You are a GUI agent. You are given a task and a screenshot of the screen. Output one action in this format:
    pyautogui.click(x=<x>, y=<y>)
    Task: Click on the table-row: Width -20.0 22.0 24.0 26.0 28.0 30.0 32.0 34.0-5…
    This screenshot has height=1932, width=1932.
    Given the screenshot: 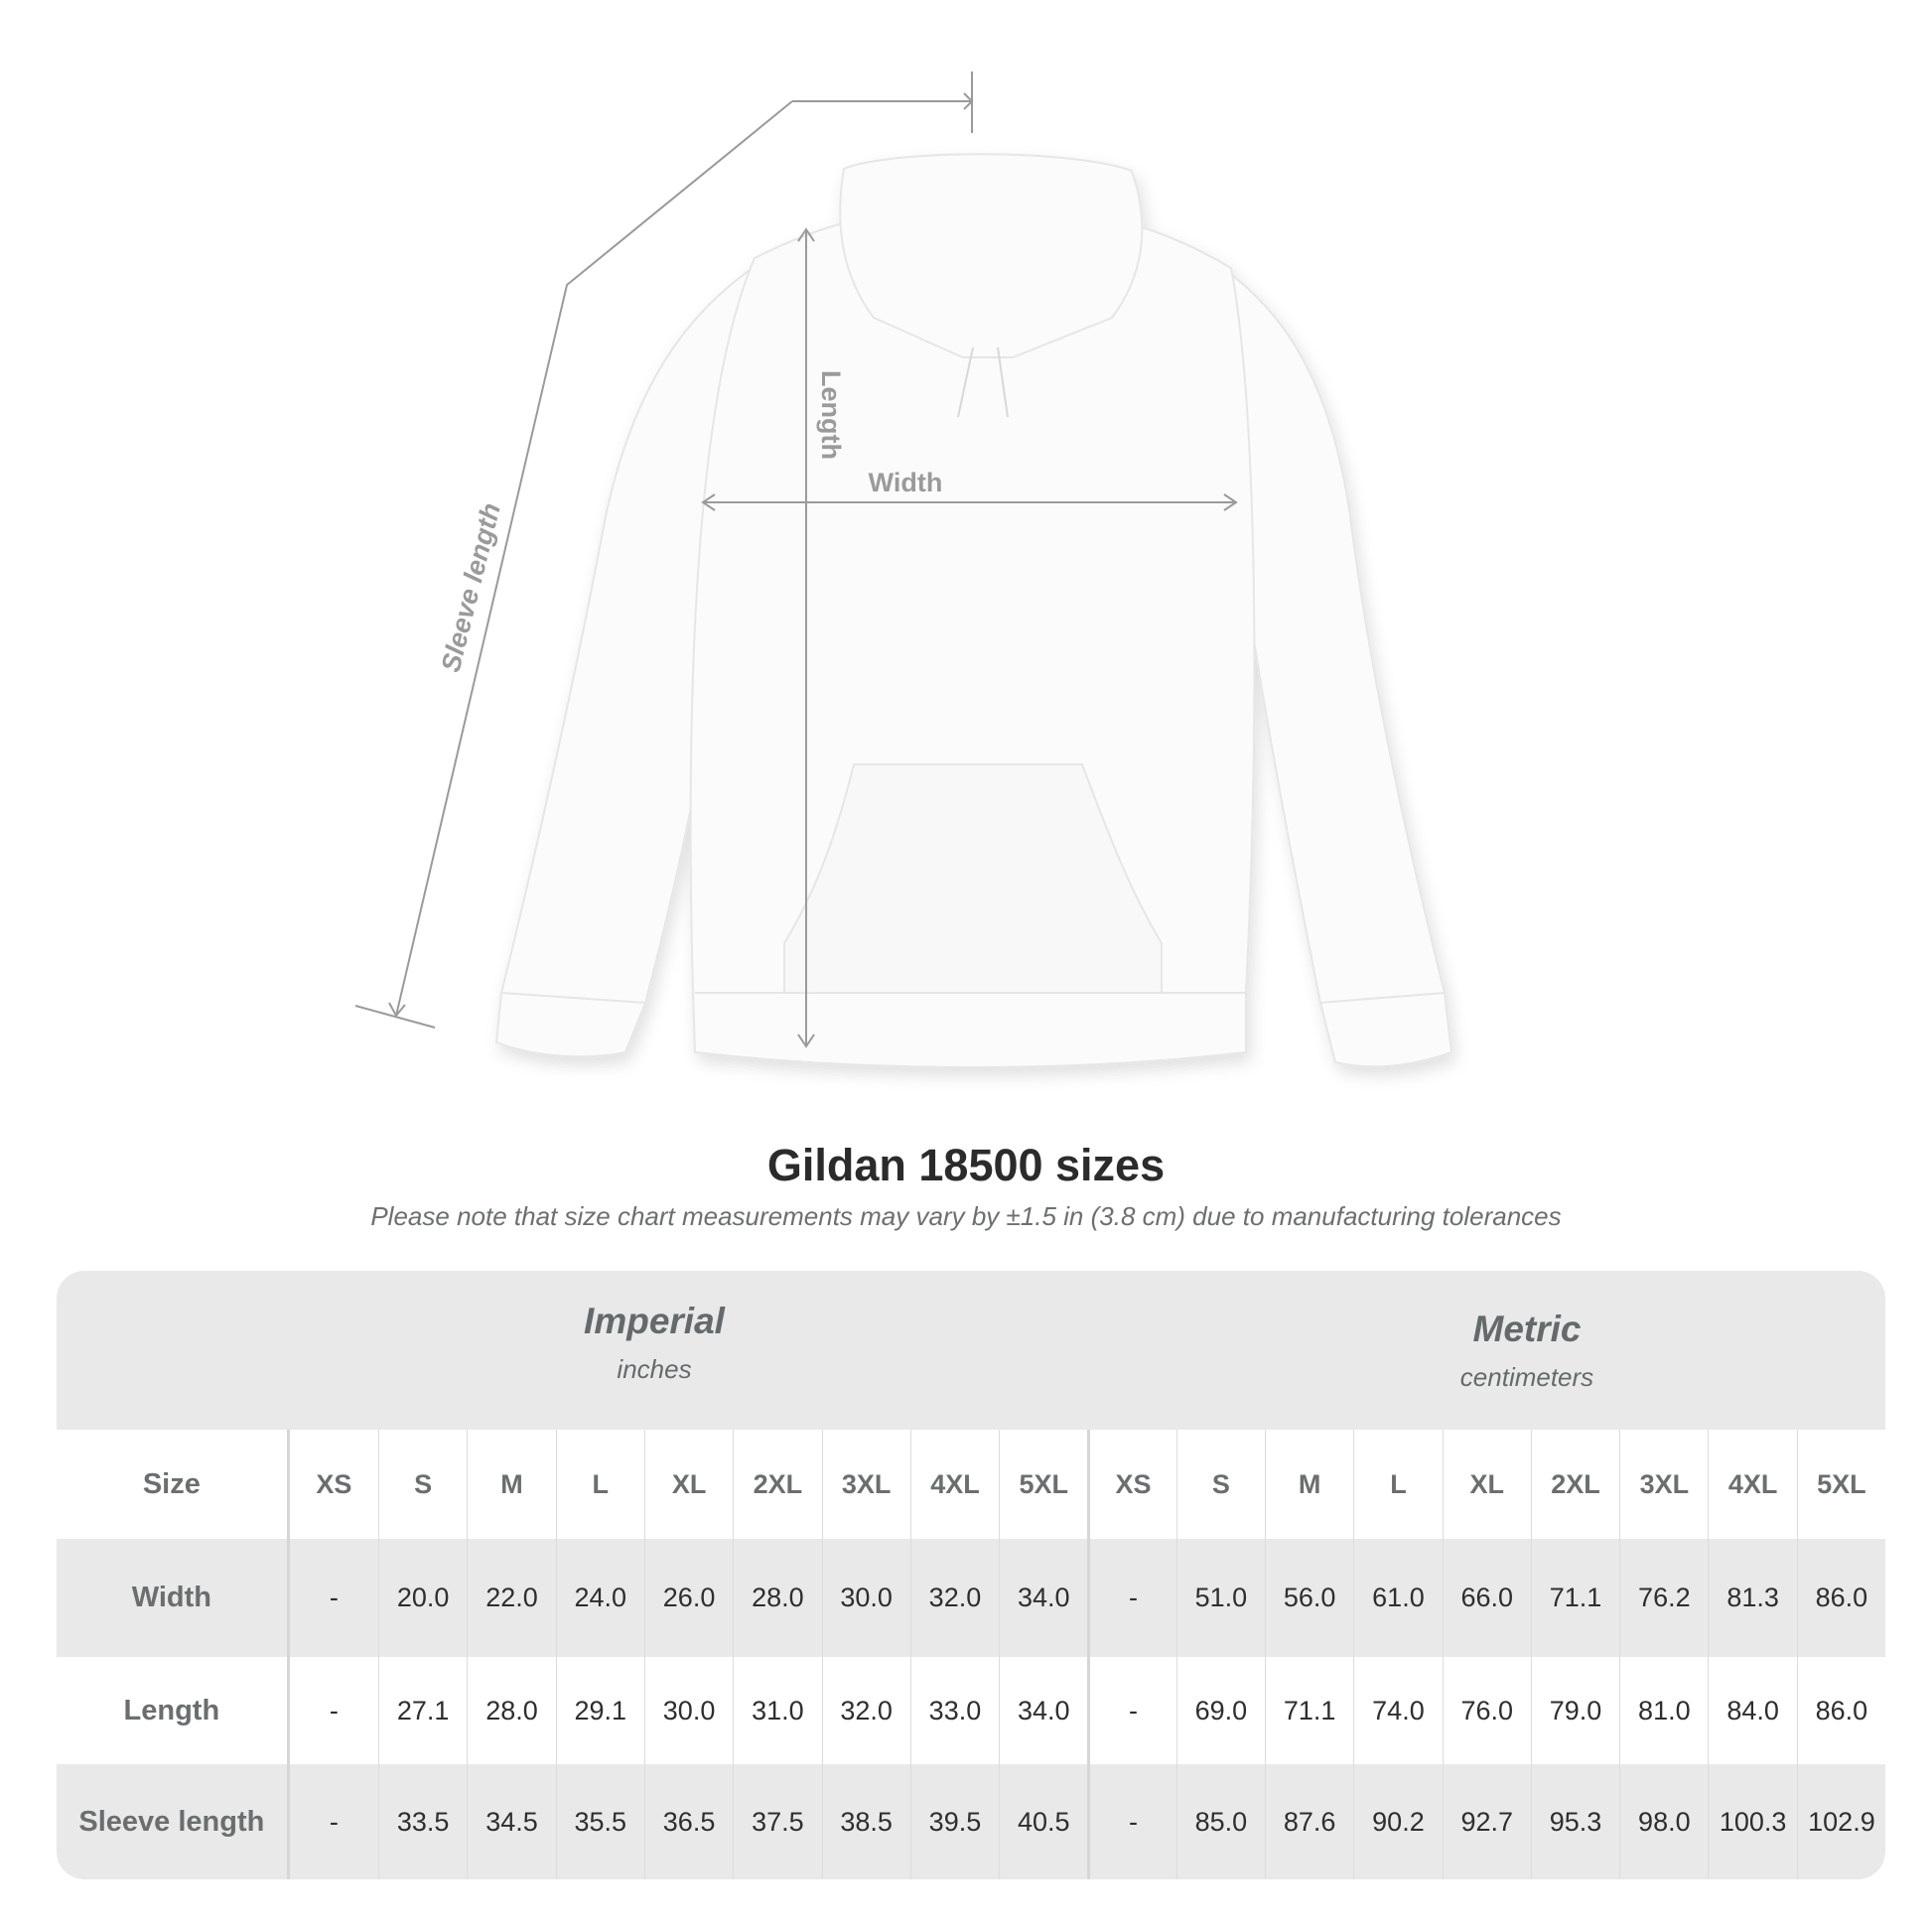 What is the action you would take?
    pyautogui.click(x=971, y=1598)
    